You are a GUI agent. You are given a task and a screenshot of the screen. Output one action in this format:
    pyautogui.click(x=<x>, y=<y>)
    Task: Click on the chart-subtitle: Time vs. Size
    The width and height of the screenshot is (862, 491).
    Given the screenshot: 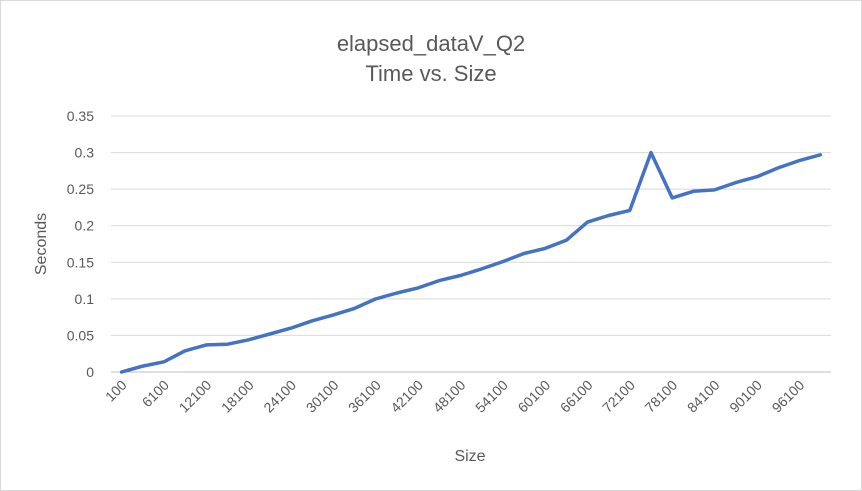 What is the action you would take?
    pyautogui.click(x=430, y=73)
    